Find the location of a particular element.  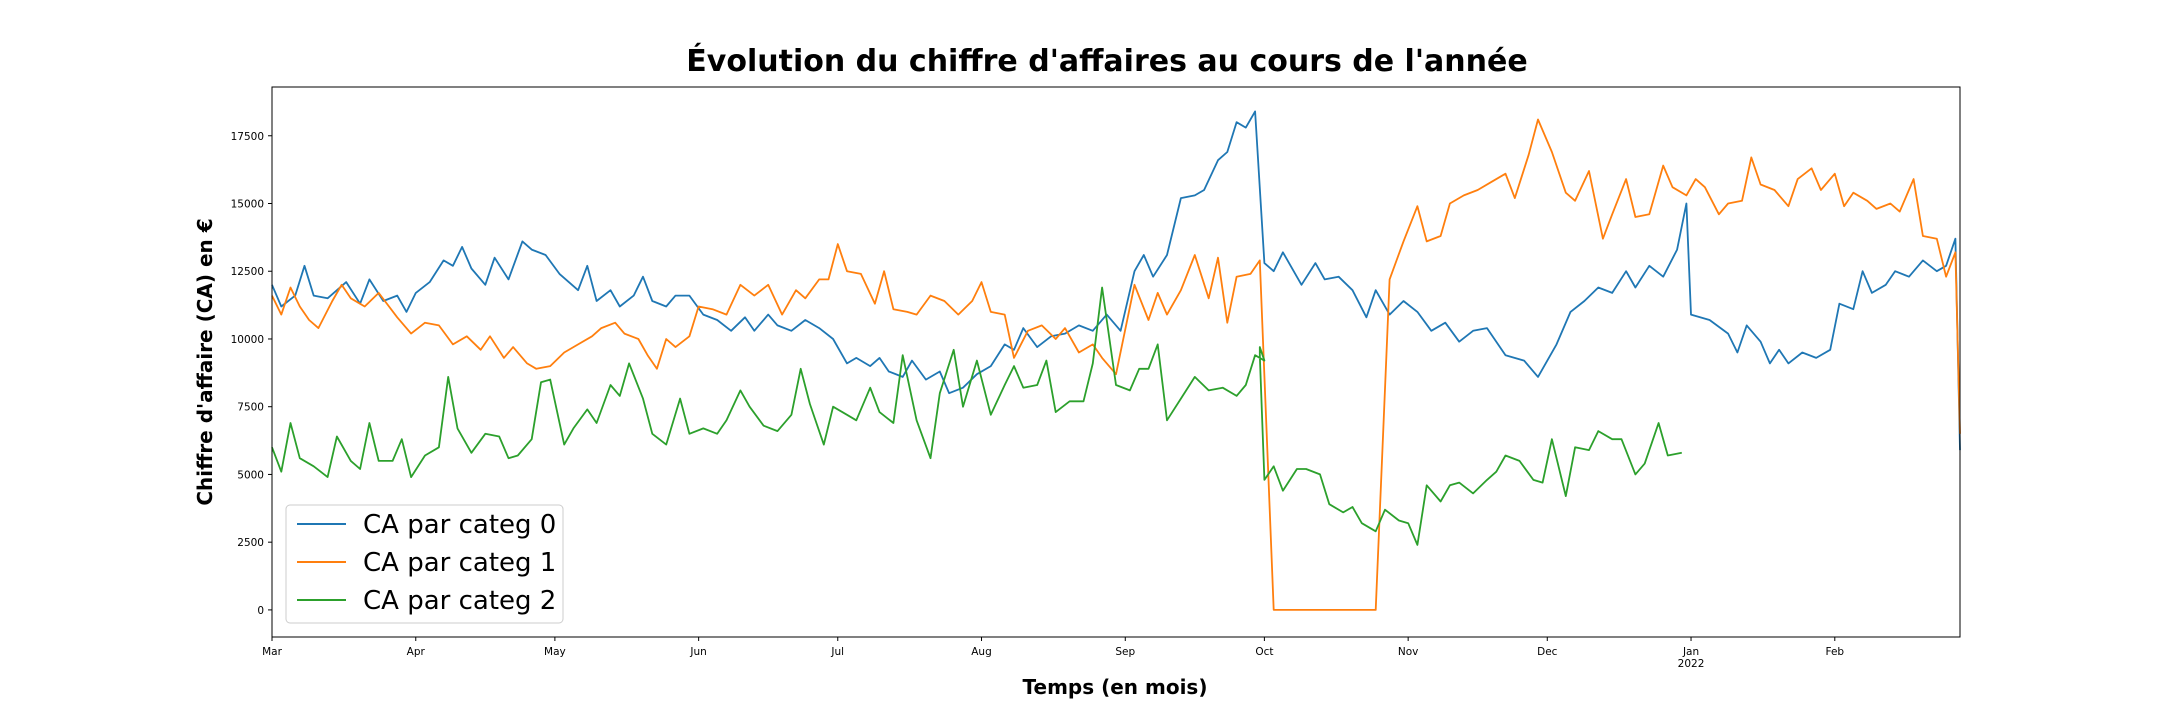

y-tick-label: 10000 is located at coordinates (247, 340).